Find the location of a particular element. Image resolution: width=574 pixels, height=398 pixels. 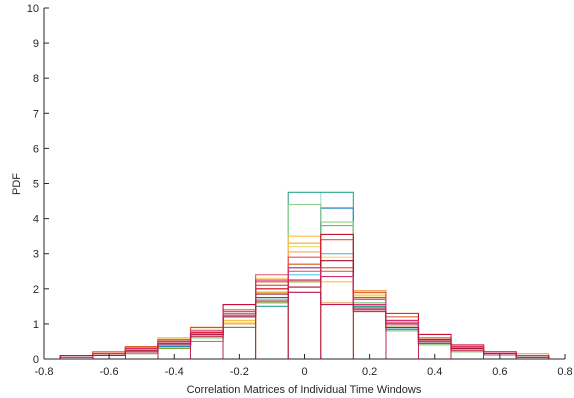

y-tick-label: 6 is located at coordinates (36, 149).